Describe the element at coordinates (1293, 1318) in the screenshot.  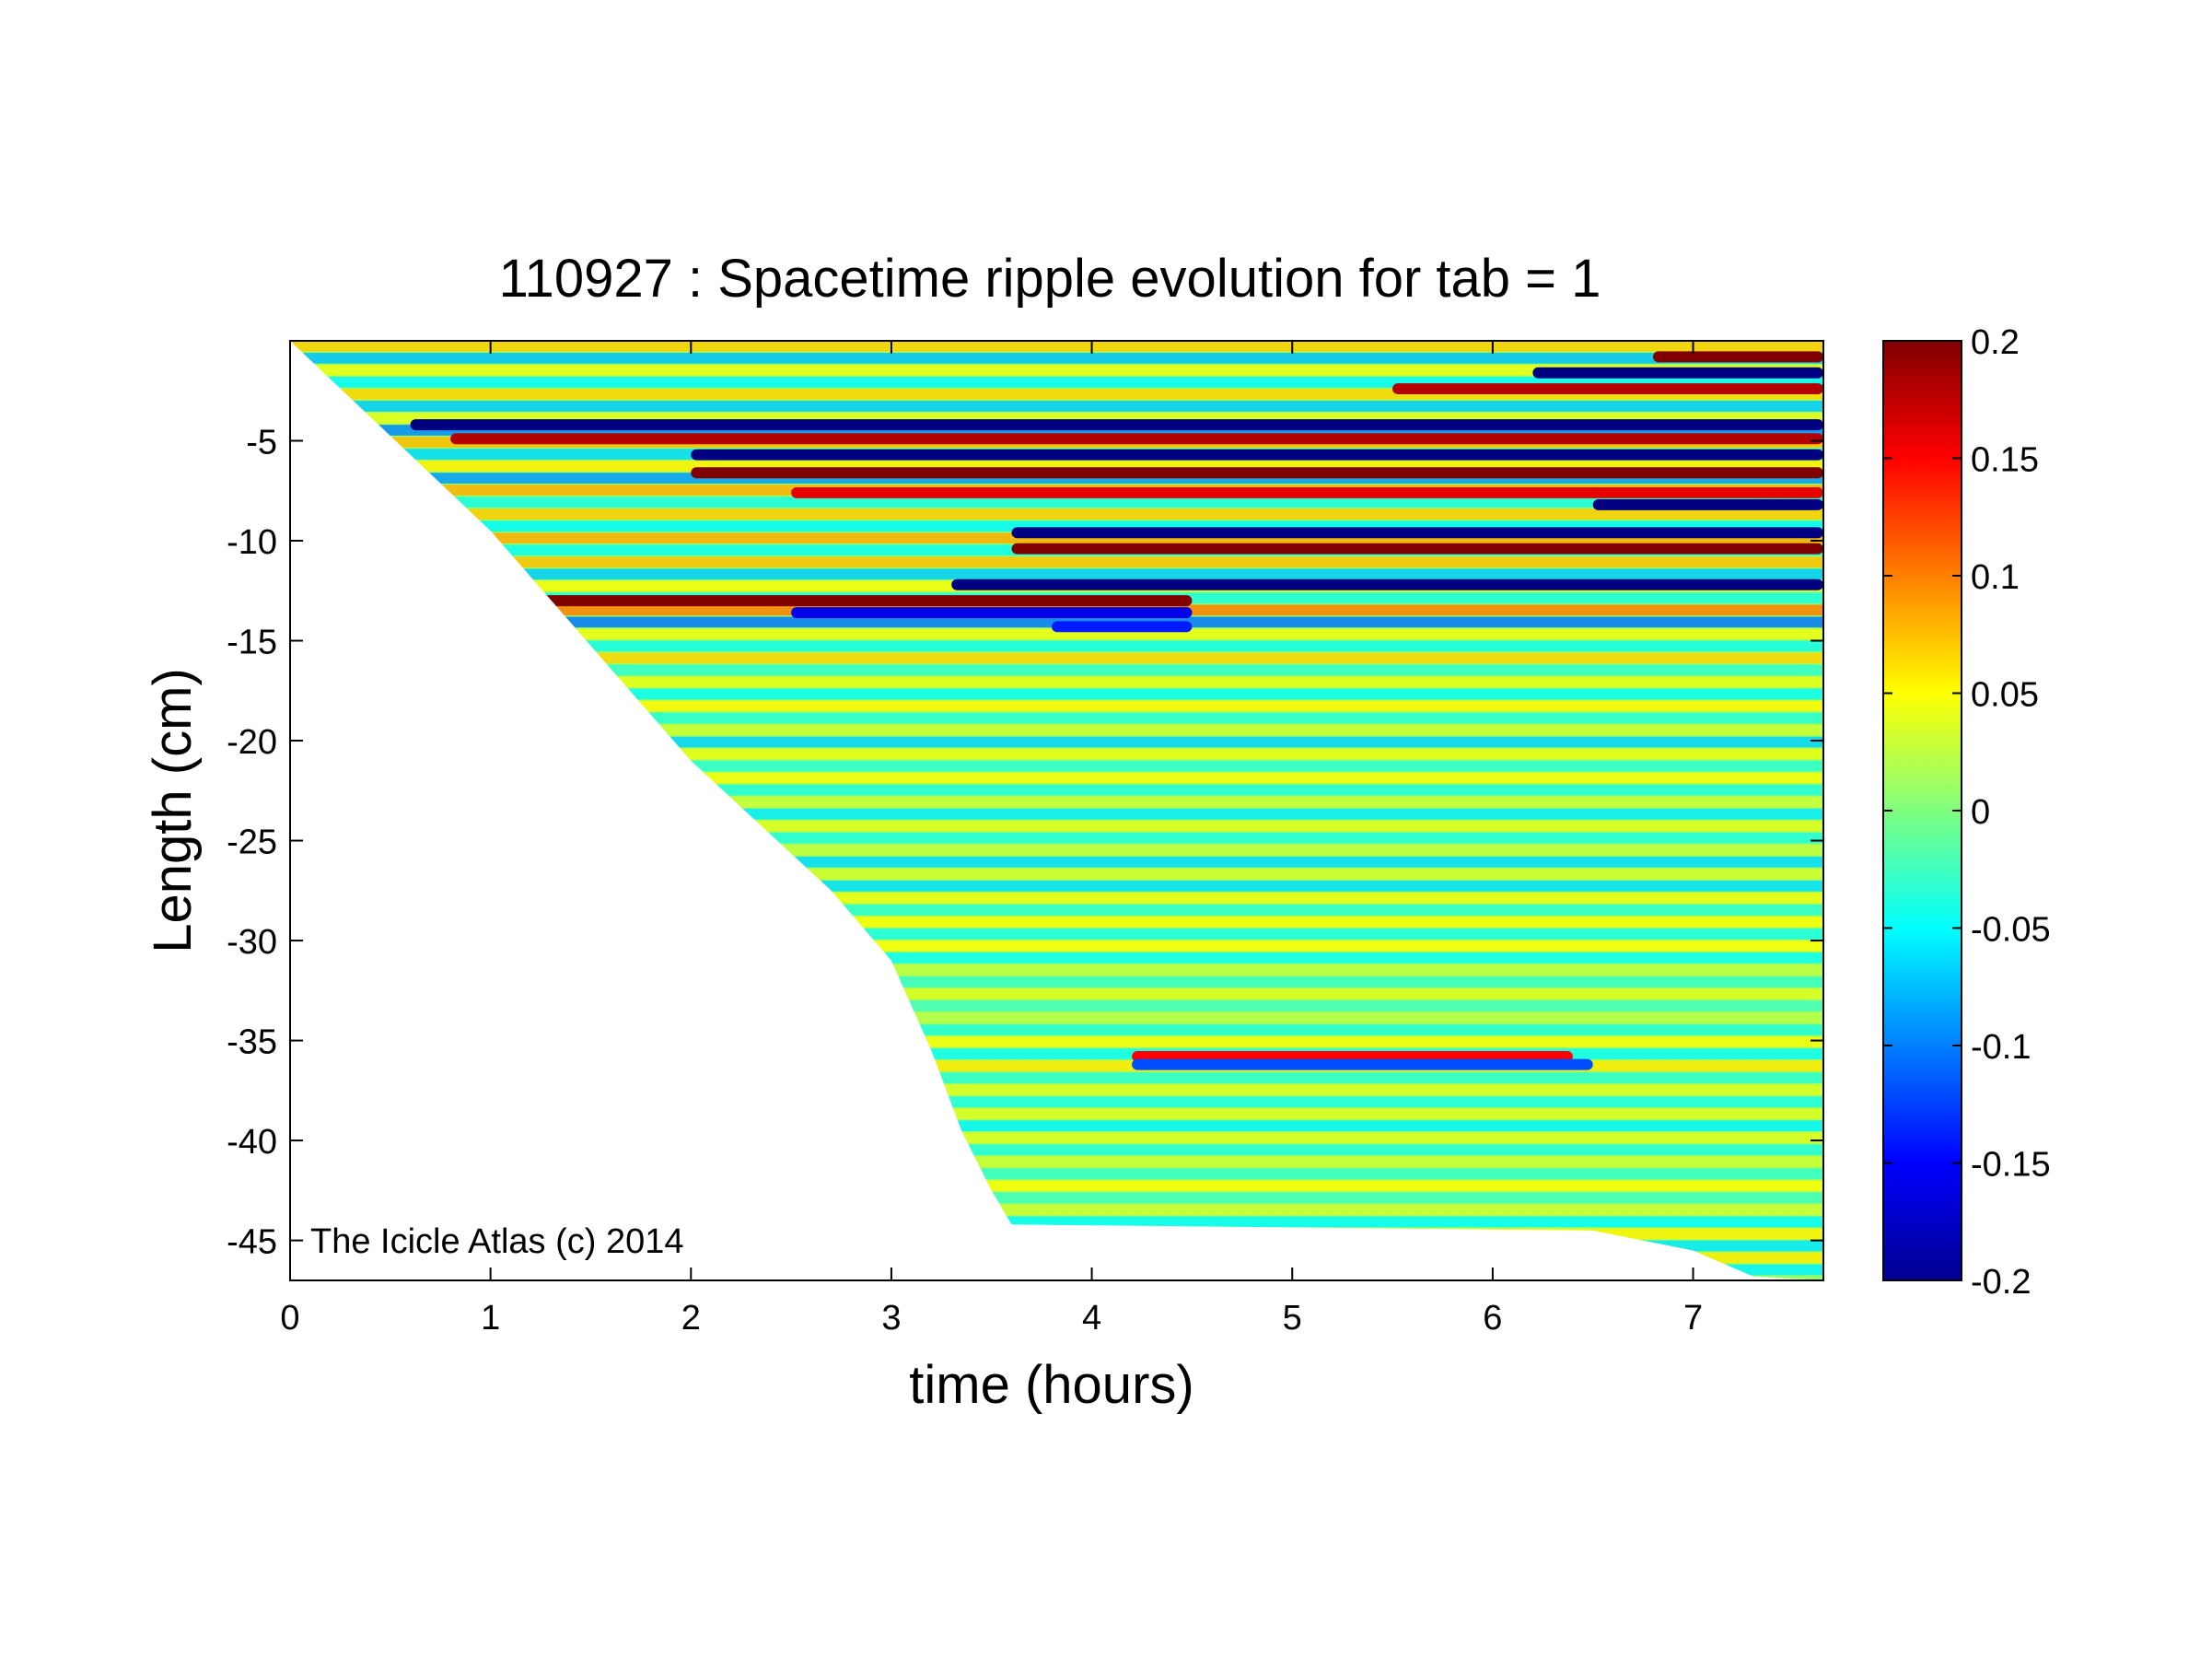
I see `x-tick-label: 5` at that location.